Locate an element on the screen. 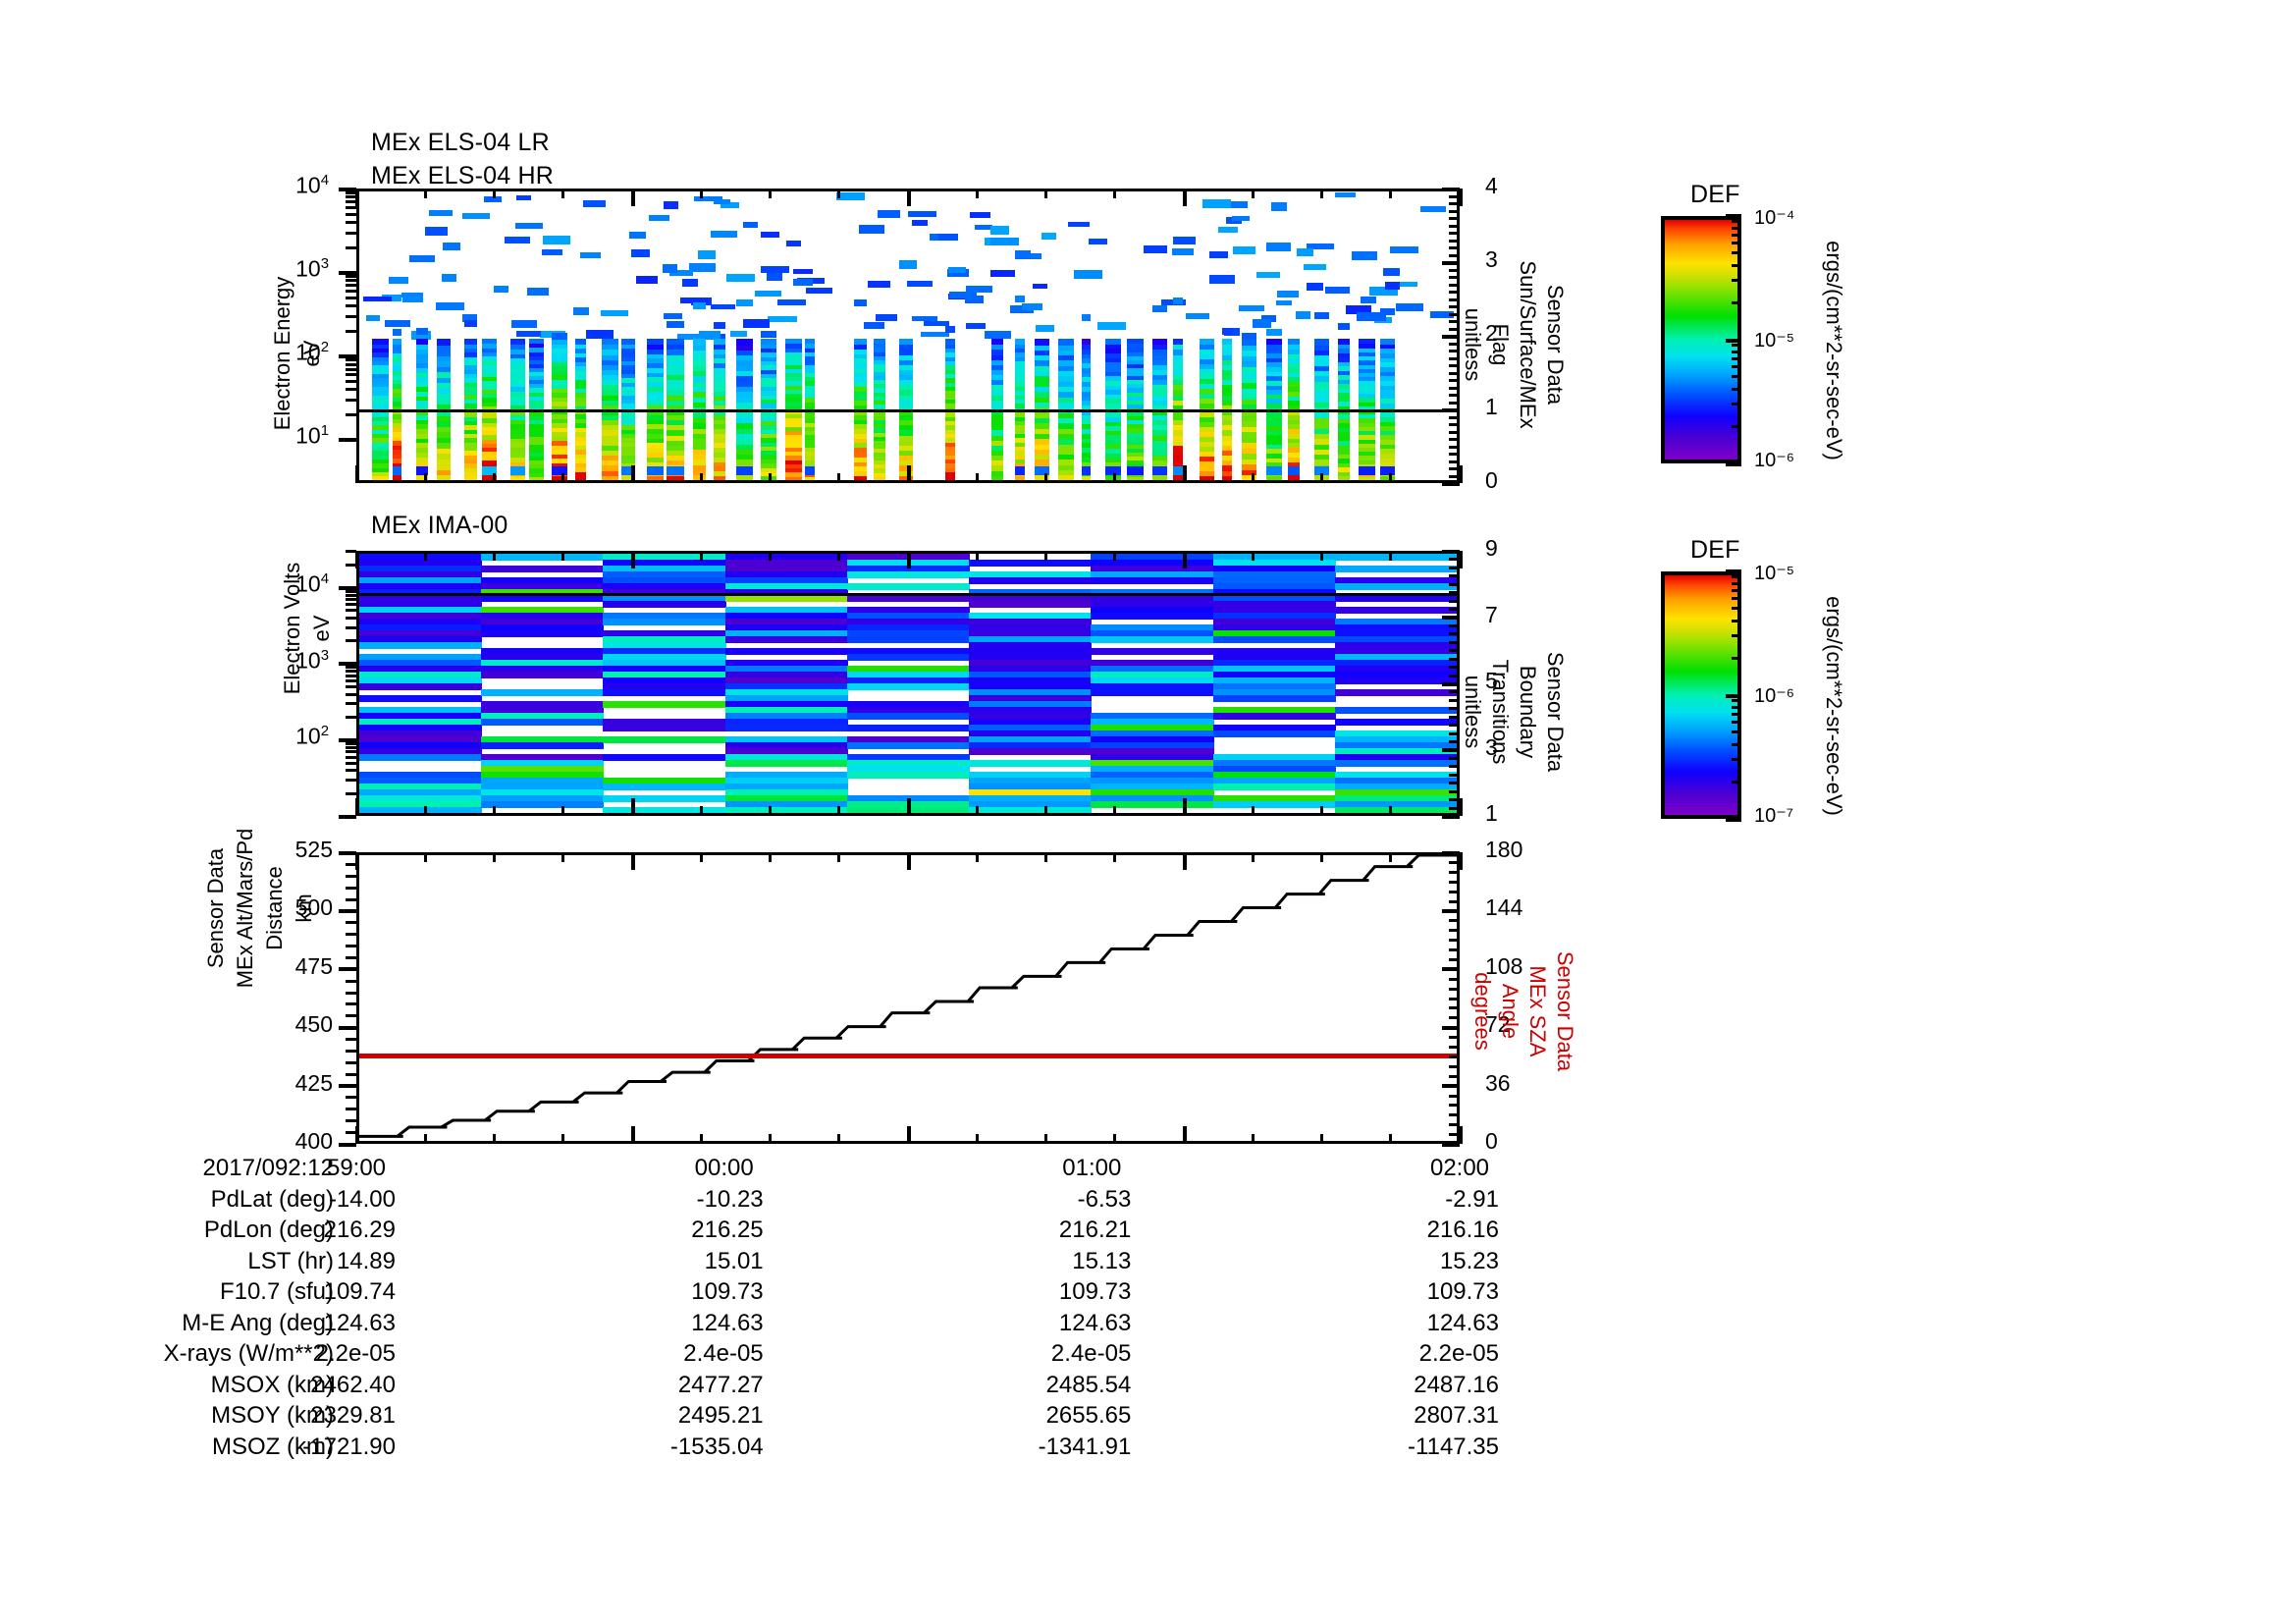 This screenshot has height=1623, width=2296. table-row-label: PdLon (deg) is located at coordinates (268, 1230).